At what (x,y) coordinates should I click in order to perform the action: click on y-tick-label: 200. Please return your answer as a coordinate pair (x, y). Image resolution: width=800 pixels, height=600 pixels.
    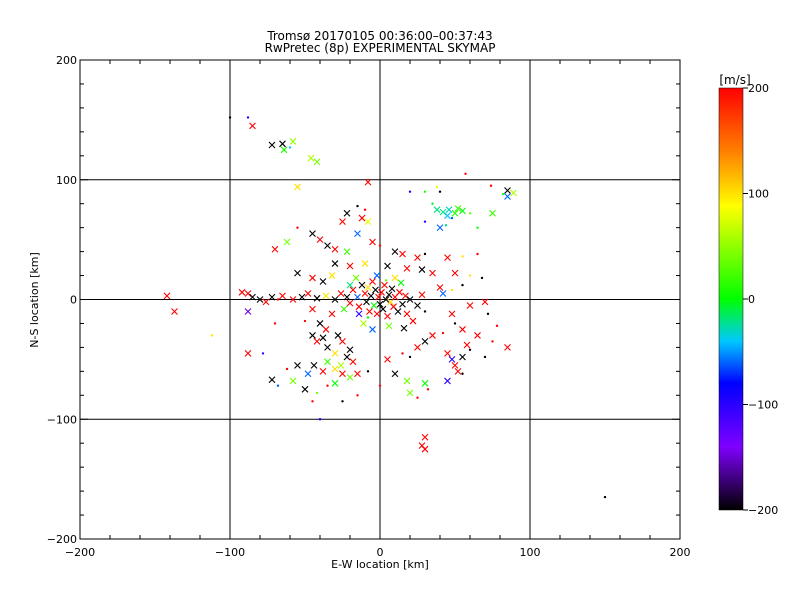
    Looking at the image, I should click on (66, 60).